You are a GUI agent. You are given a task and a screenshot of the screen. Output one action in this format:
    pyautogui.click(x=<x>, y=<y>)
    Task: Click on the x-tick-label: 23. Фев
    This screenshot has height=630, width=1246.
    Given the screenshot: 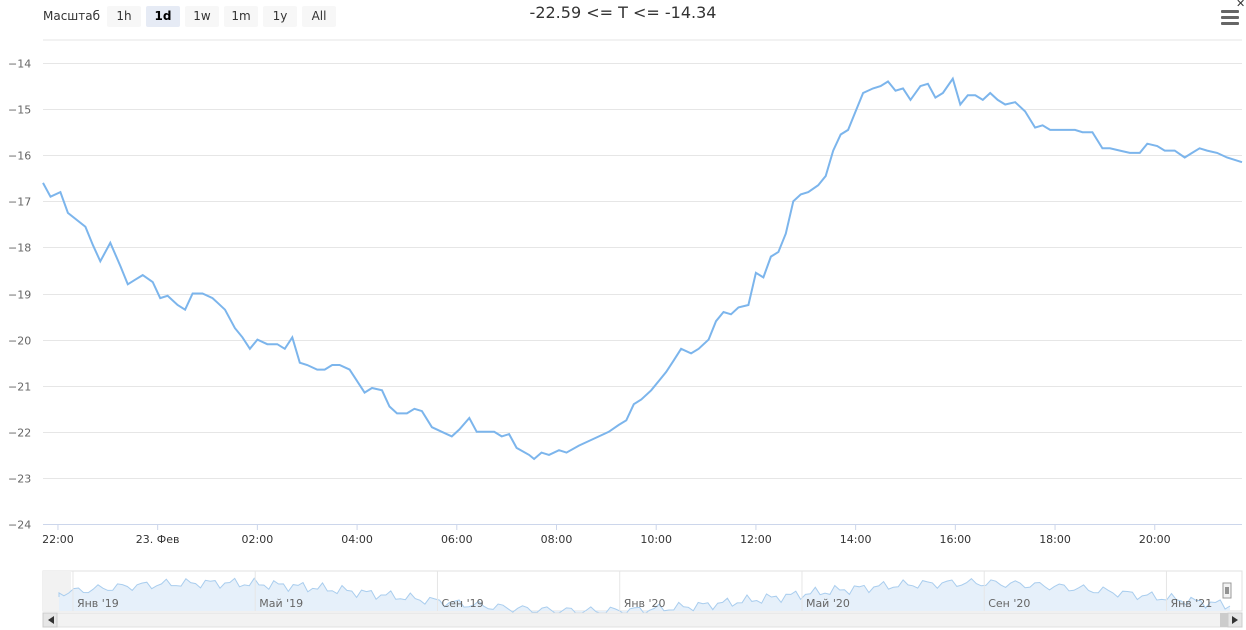 What is the action you would take?
    pyautogui.click(x=158, y=539)
    